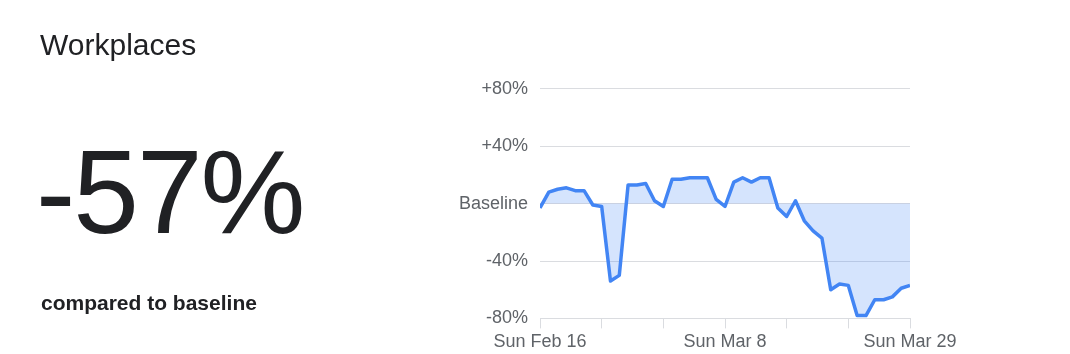  What do you see at coordinates (725, 341) in the screenshot?
I see `x-tick-label: Sun Mar 8` at bounding box center [725, 341].